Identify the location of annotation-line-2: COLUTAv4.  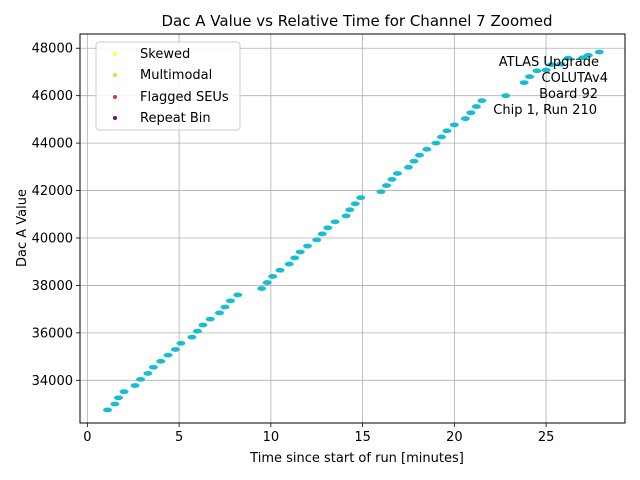
(575, 78).